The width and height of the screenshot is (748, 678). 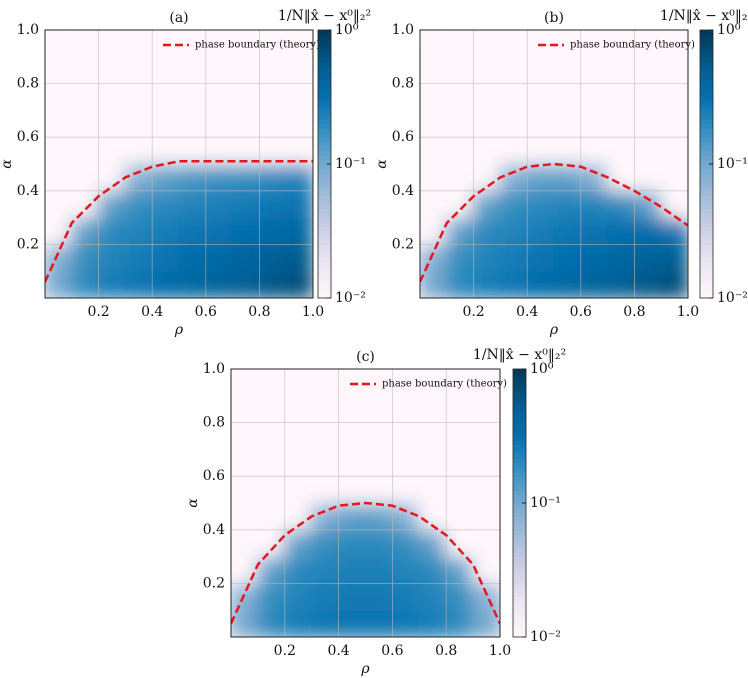 What do you see at coordinates (554, 18) in the screenshot?
I see `panel-title: (b)` at bounding box center [554, 18].